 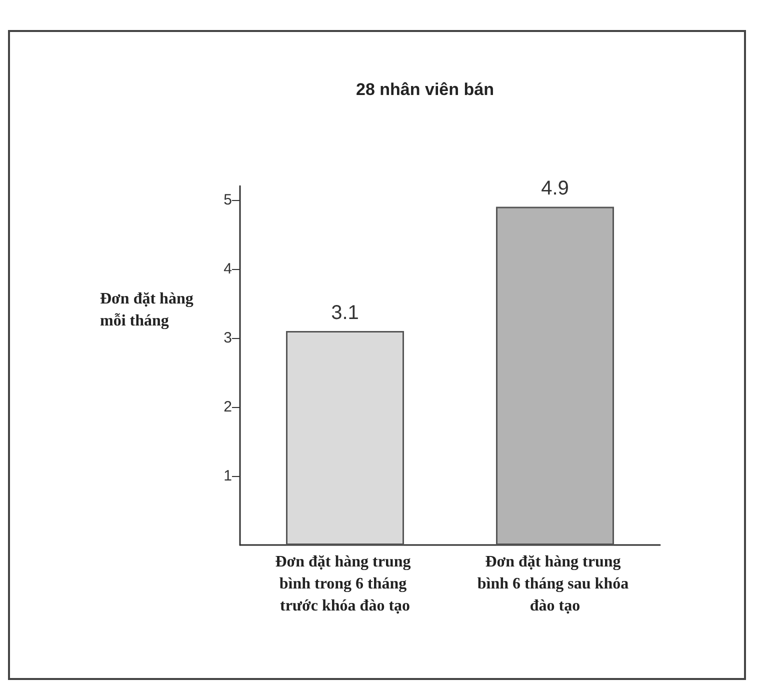 What do you see at coordinates (345, 584) in the screenshot?
I see `x-tick-label: Đơn đặt hàng trung bình trong 6 tháng trước khóa đào tạo` at bounding box center [345, 584].